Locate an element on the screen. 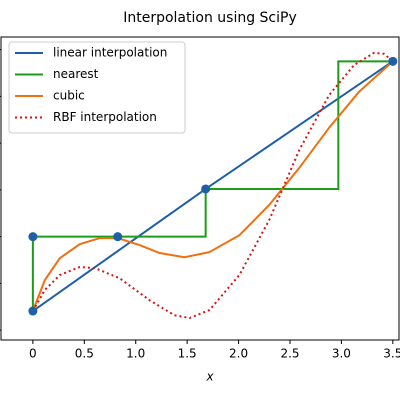 The width and height of the screenshot is (400, 400). x-tick-label: 0 is located at coordinates (33, 354).